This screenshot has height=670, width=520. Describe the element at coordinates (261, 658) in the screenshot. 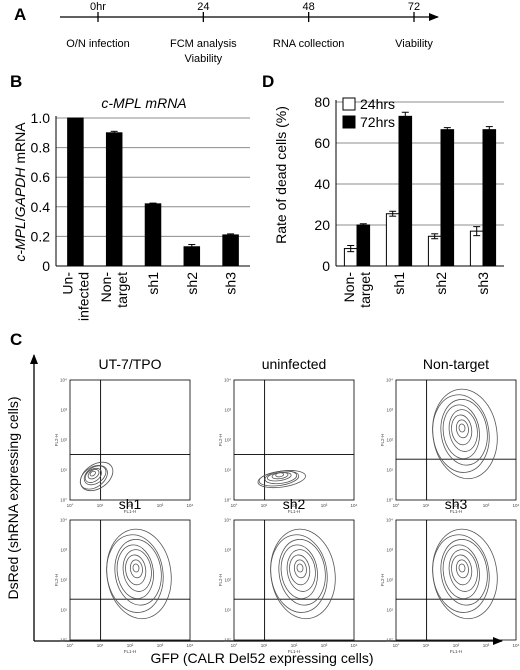

I see `panel-c-xlabel: GFP (CALR Del52 expressing cells)` at that location.